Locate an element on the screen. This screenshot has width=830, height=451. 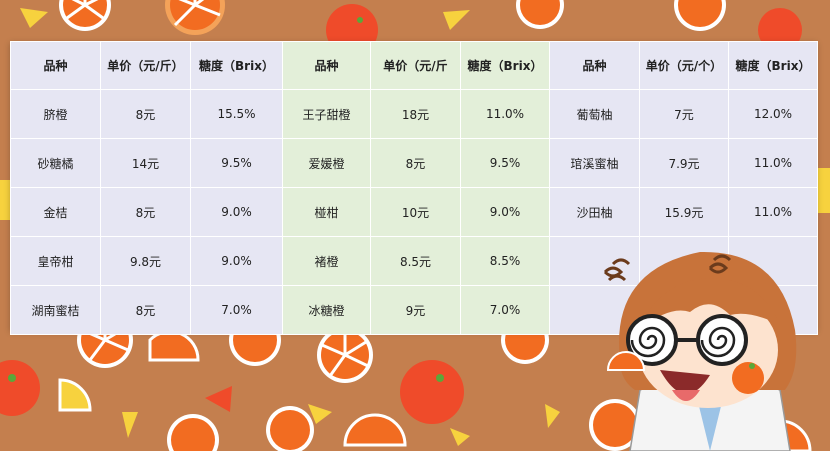
table-cell: 金桔 is located at coordinates (55, 212).